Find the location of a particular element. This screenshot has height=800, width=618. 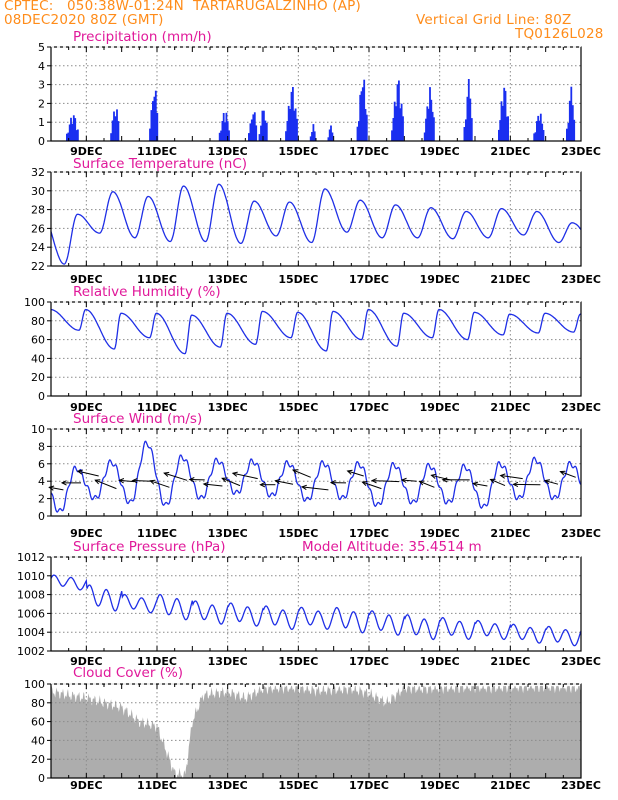

y-tick-label-5: 32 is located at coordinates (38, 172).